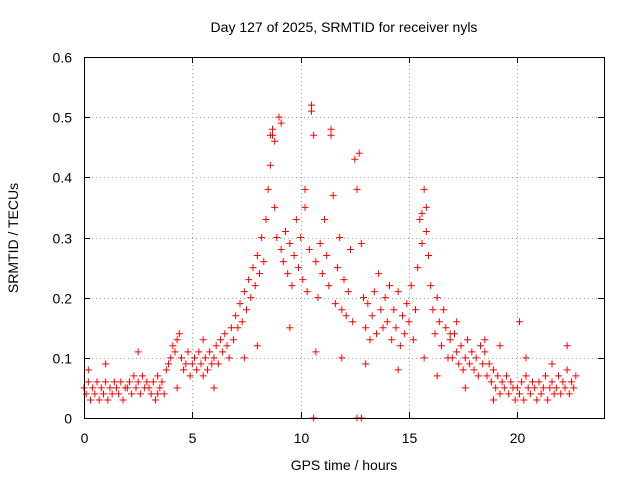 The image size is (640, 480). Describe the element at coordinates (302, 438) in the screenshot. I see `x-tick-label: 10` at that location.